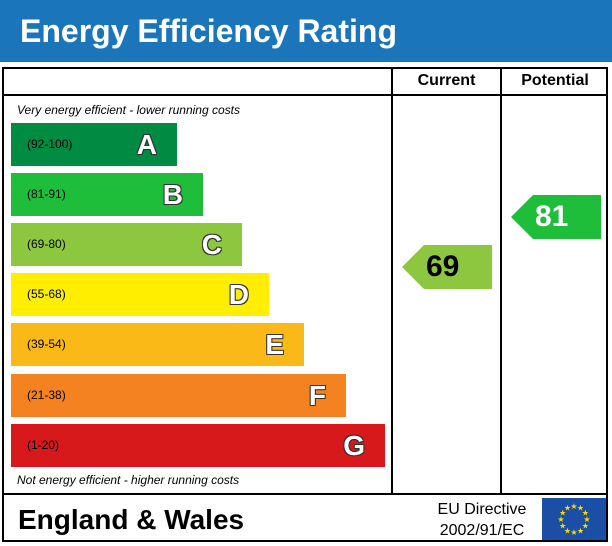 The height and width of the screenshot is (546, 612). I want to click on potential-arrow-shape, so click(556, 217).